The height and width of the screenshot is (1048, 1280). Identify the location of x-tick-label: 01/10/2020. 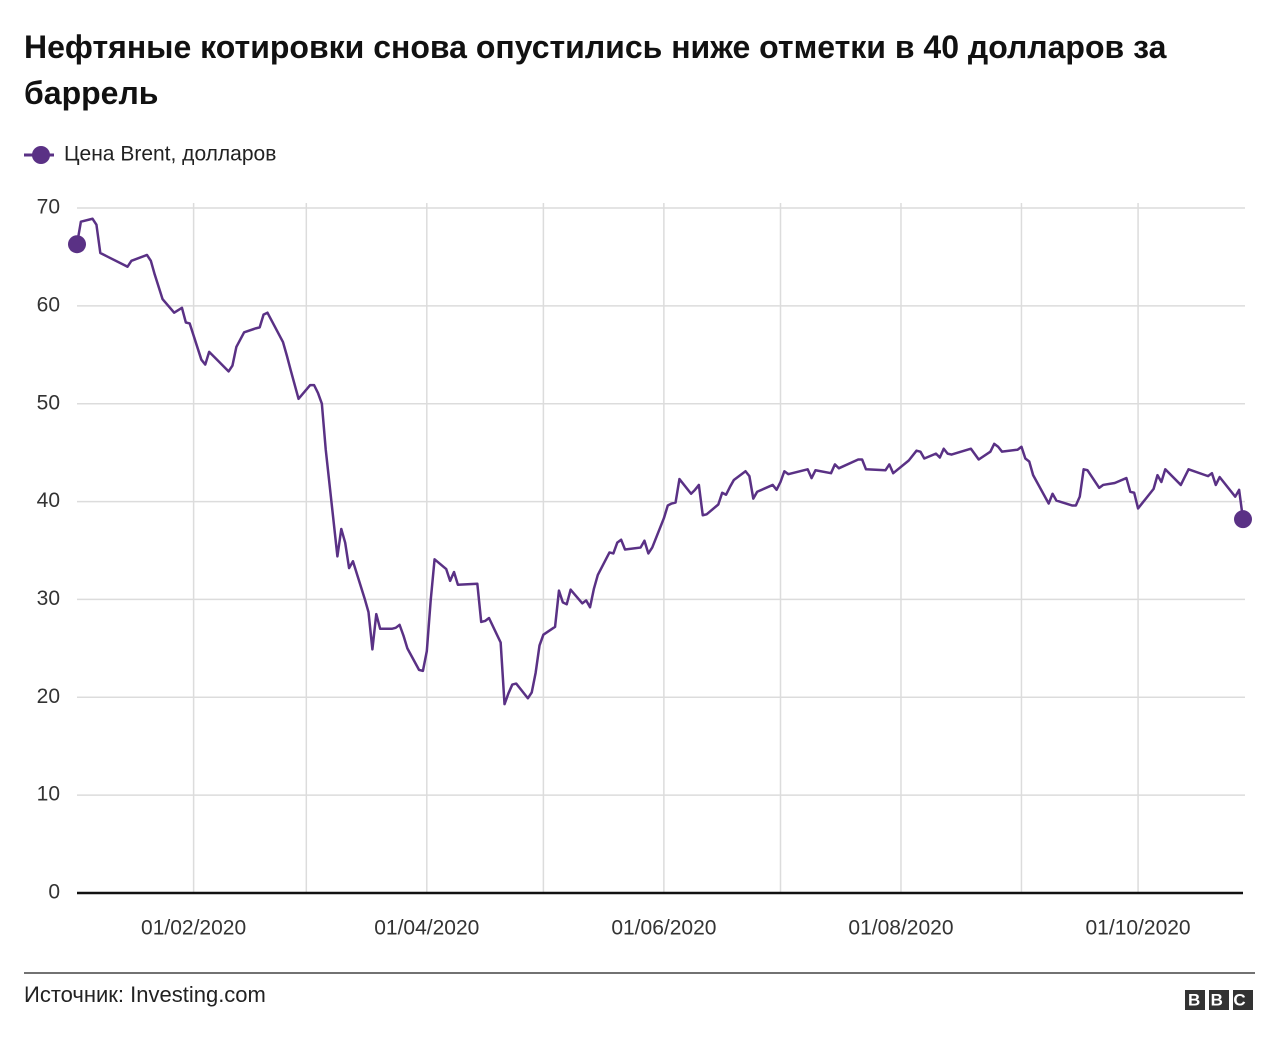
(1138, 928).